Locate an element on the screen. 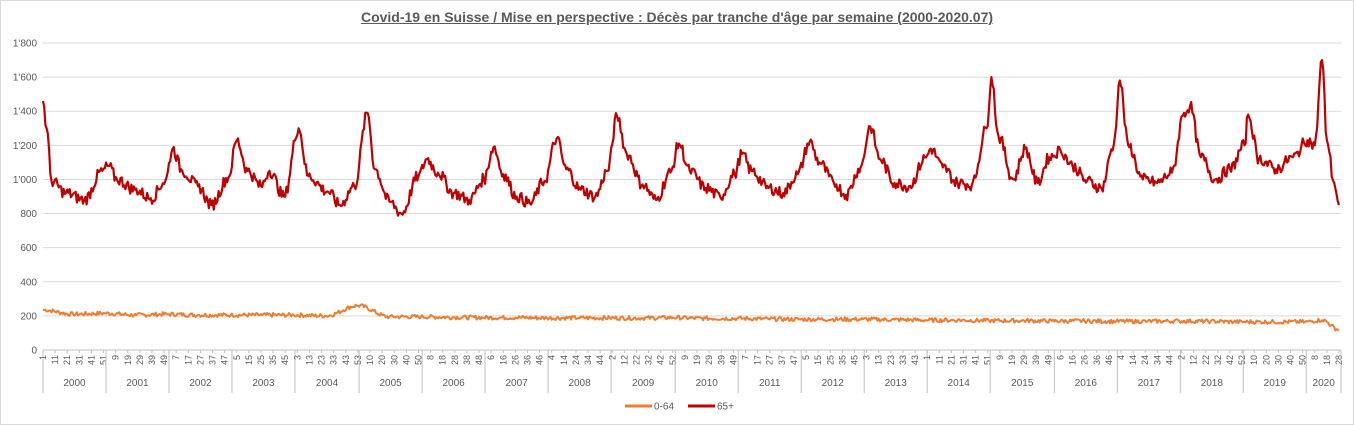 This screenshot has height=425, width=1354. x-tick-label: 47 is located at coordinates (225, 360).